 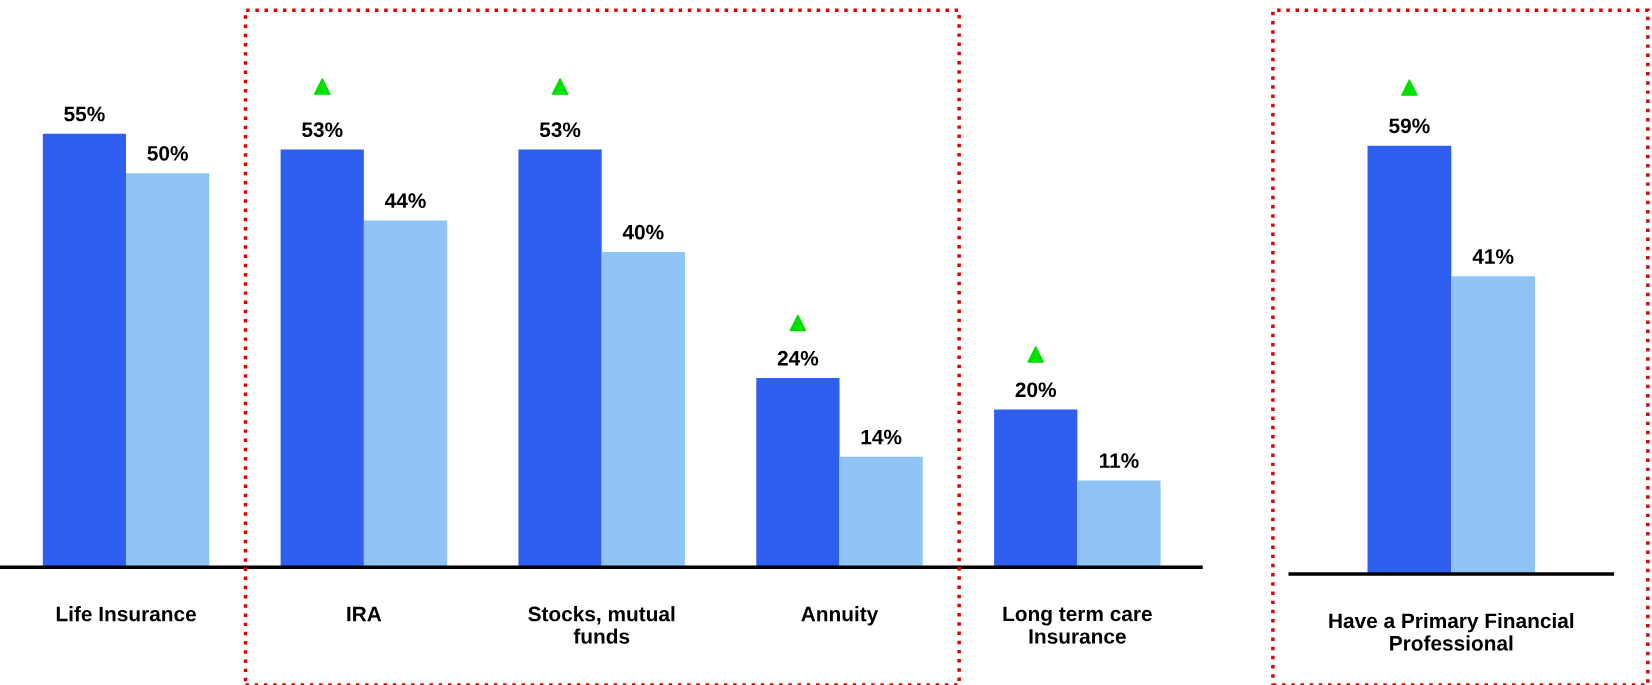 I want to click on data-label: 50%, so click(x=167, y=153).